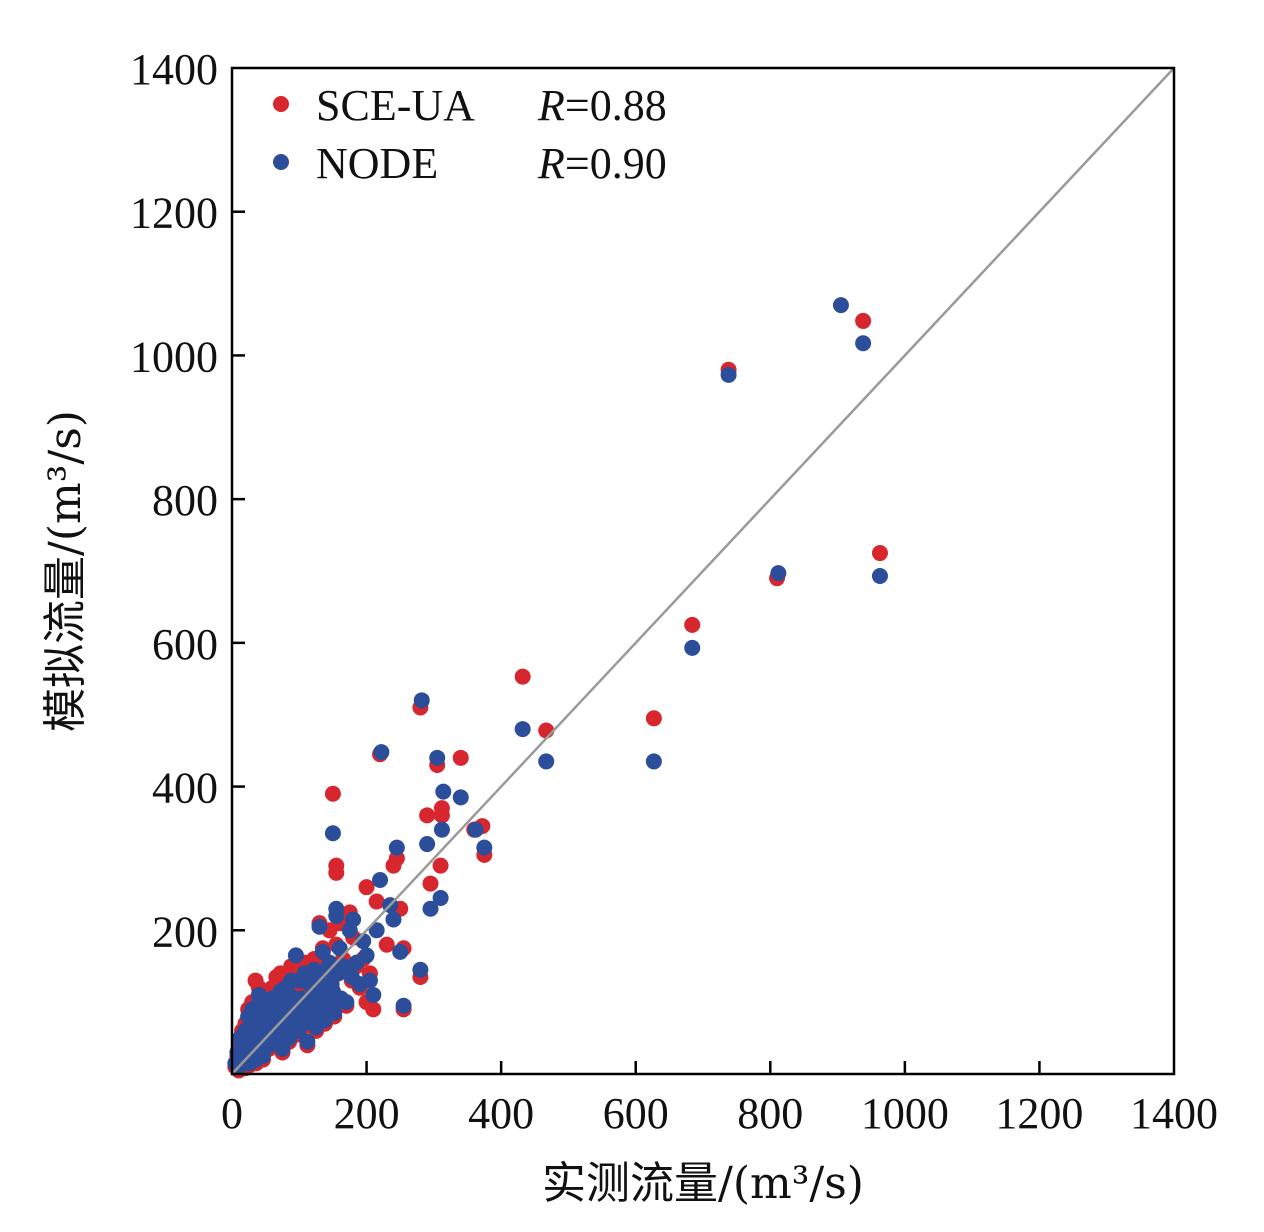 Image resolution: width=1264 pixels, height=1232 pixels. Describe the element at coordinates (395, 105) in the screenshot. I see `legend-label-sce-ua: SCE-UA` at that location.